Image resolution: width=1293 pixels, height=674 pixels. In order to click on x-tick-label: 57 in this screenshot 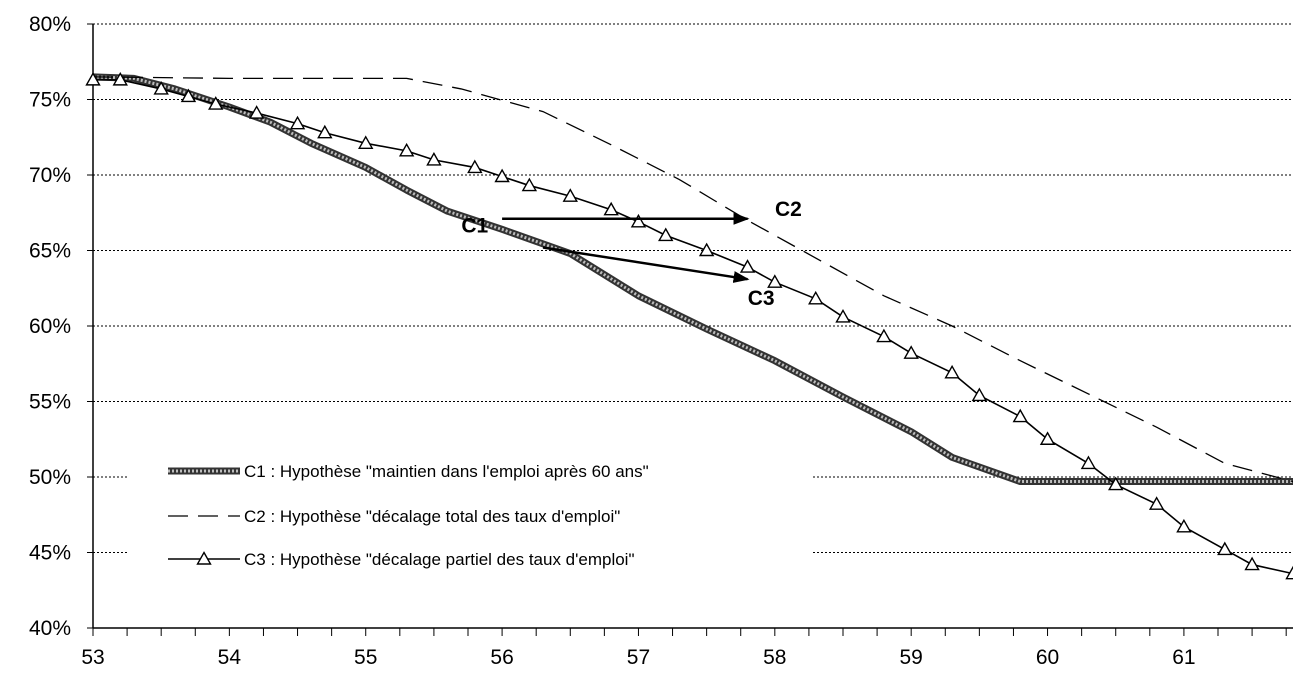, I will do `click(638, 657)`.